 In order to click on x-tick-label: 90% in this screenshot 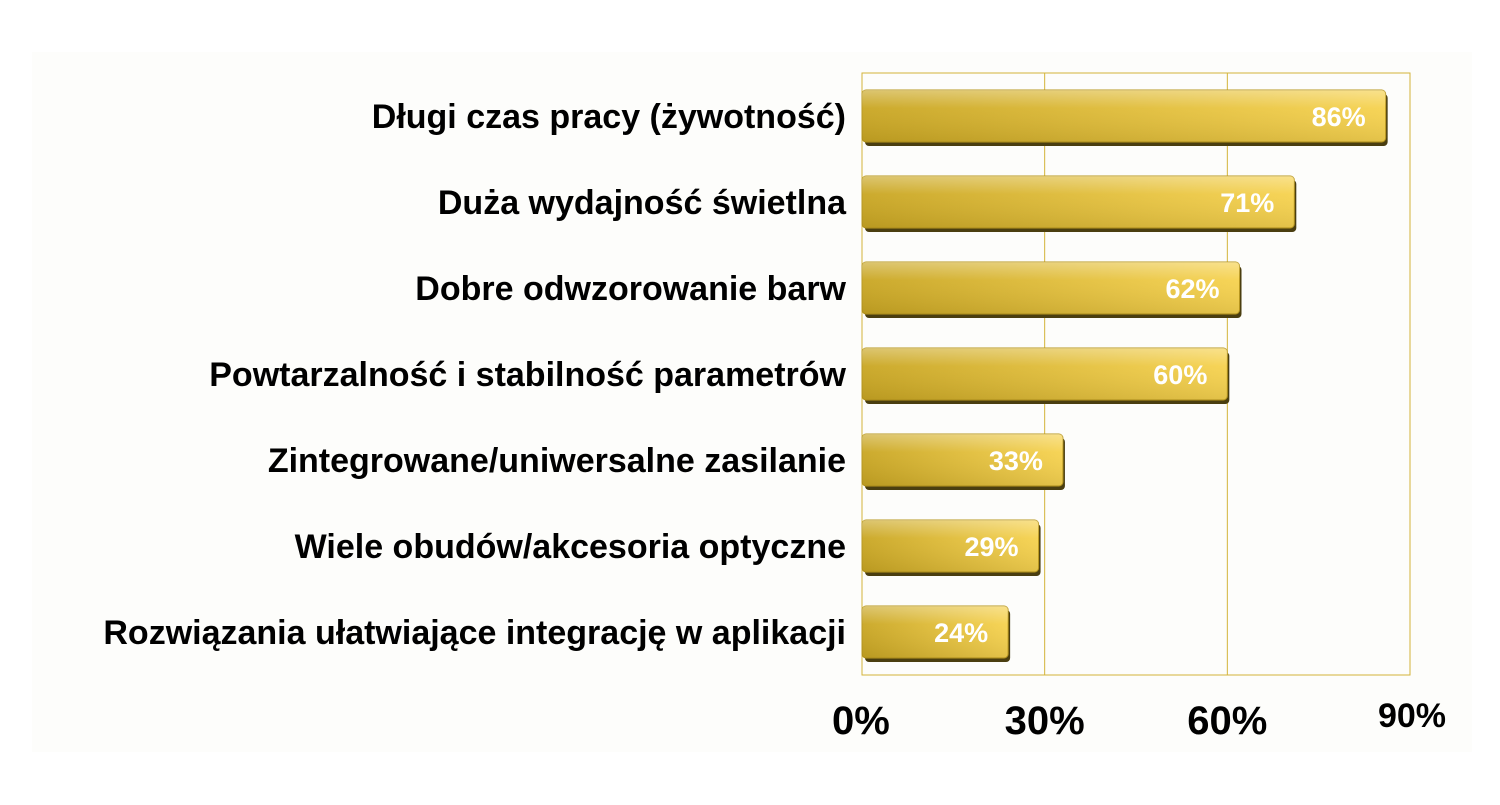, I will do `click(1412, 716)`.